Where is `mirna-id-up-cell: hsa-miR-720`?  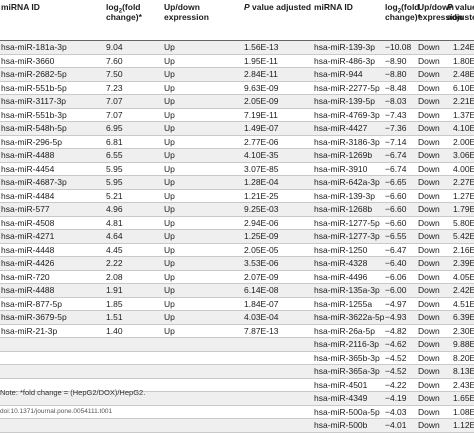
mirna-id-up-cell: hsa-miR-720 is located at coordinates (25, 276).